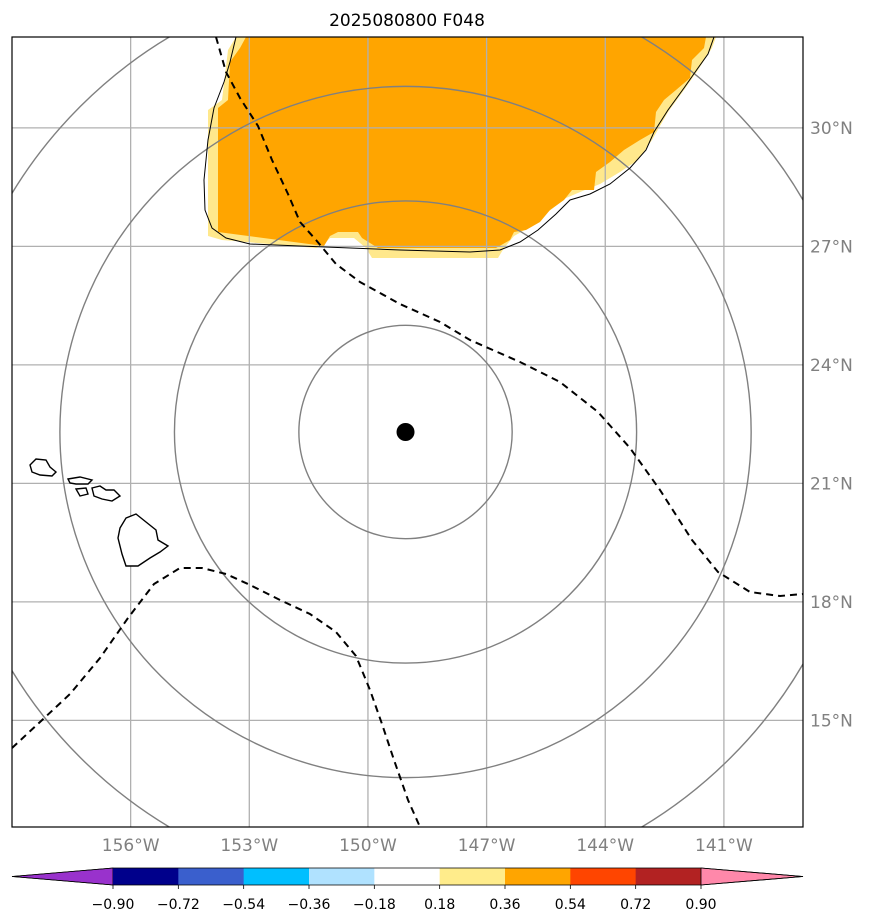 The width and height of the screenshot is (873, 924). Describe the element at coordinates (700, 905) in the screenshot. I see `colorbar-tick-label: 0.90` at that location.